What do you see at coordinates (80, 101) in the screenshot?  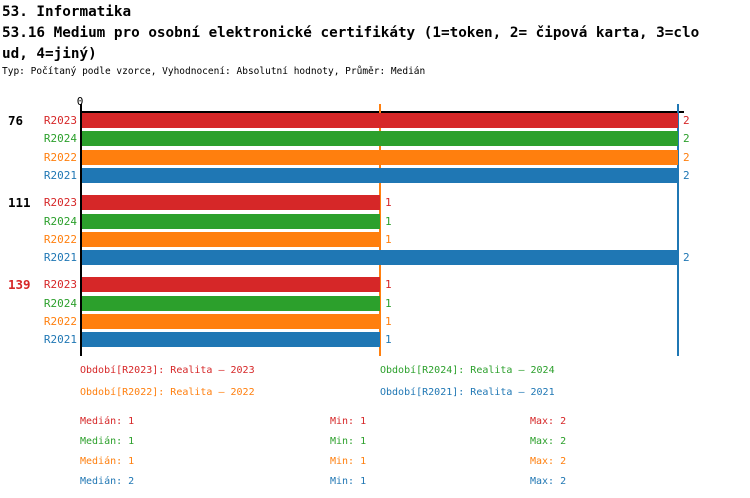 I see `axis-tick-zero-label: 0` at bounding box center [80, 101].